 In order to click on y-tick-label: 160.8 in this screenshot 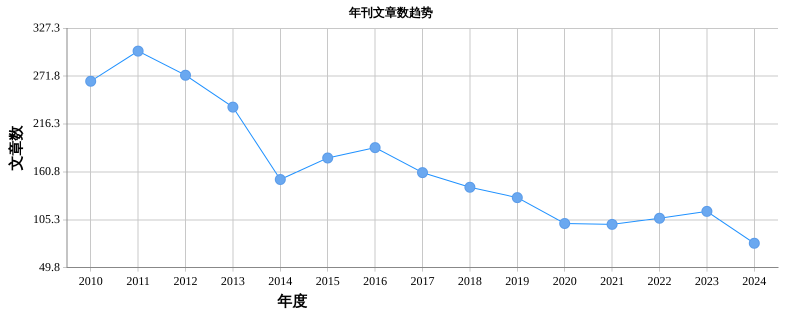, I will do `click(46, 171)`.